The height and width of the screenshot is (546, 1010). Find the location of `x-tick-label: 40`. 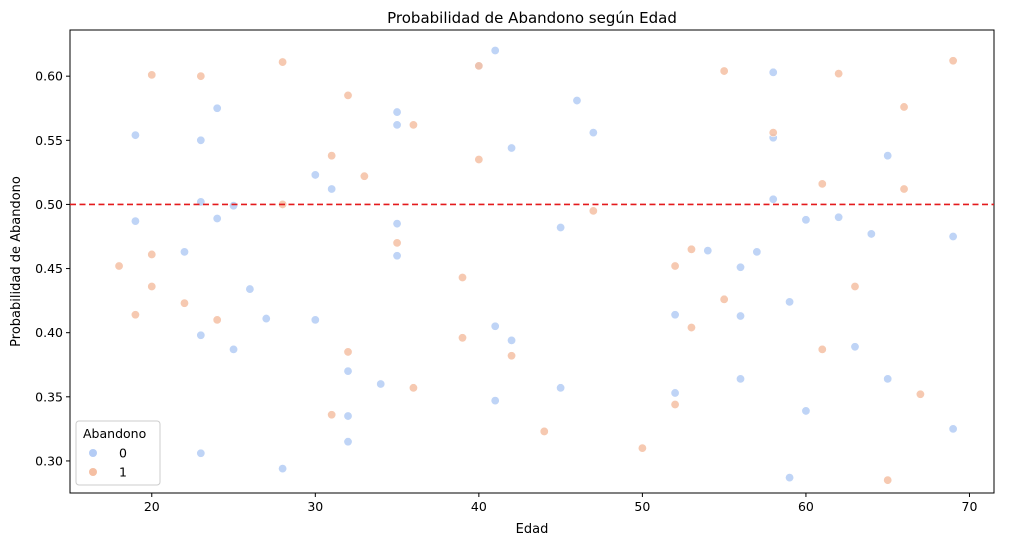

x-tick-label: 40 is located at coordinates (479, 506).